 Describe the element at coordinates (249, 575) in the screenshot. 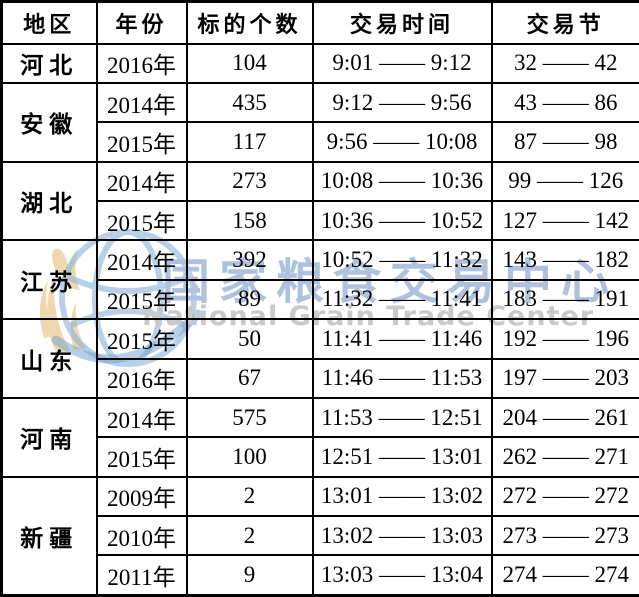

I see `count-cell: 9` at that location.